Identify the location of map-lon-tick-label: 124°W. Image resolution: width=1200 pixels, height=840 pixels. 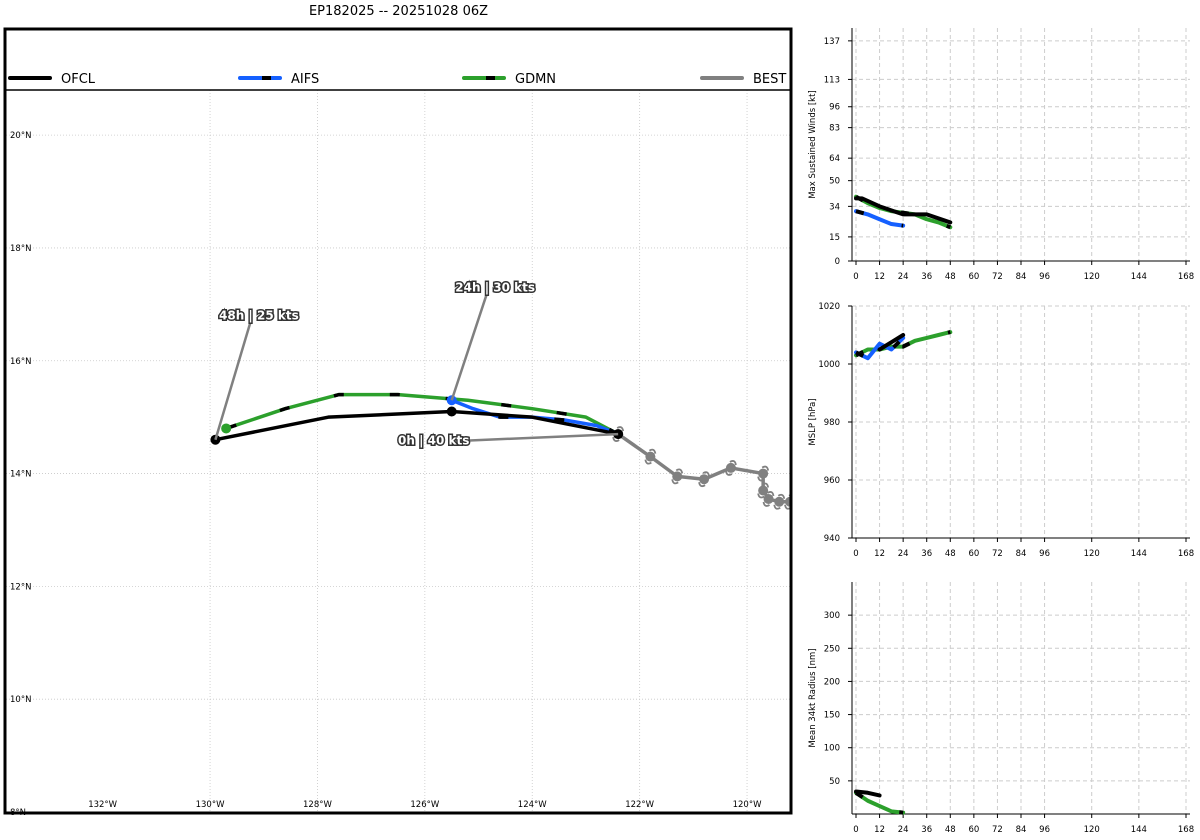
(532, 805).